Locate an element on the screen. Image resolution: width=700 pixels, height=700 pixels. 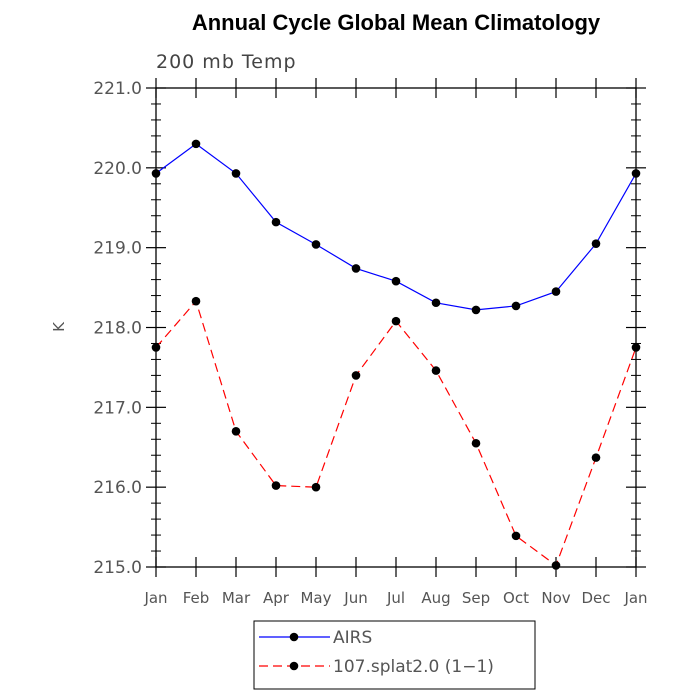
y-tick-label: 221.0 is located at coordinates (117, 89).